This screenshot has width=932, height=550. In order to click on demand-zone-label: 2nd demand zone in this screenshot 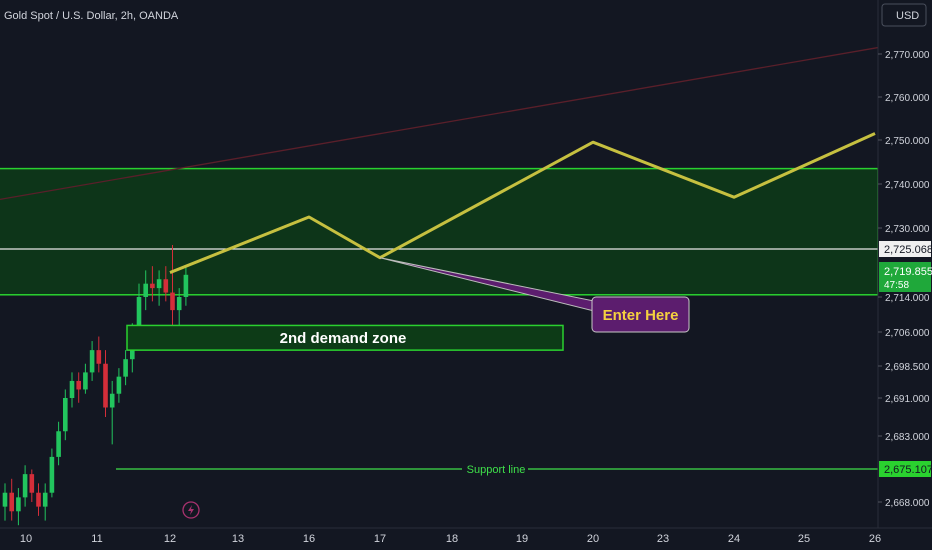, I will do `click(343, 338)`.